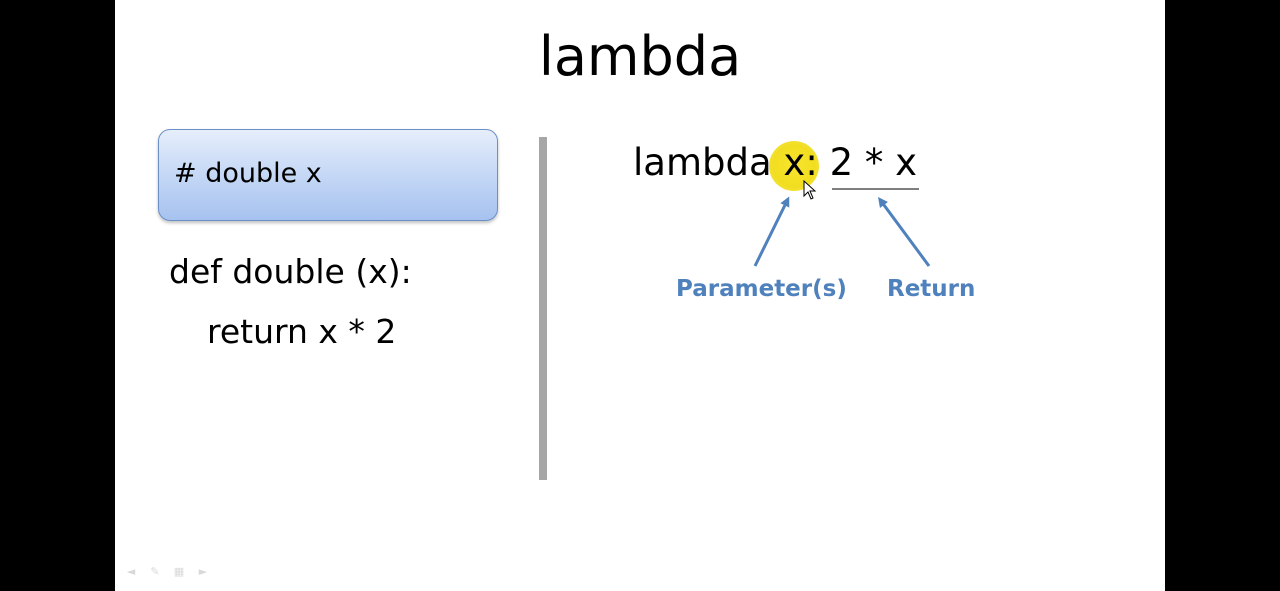 The height and width of the screenshot is (591, 1280). I want to click on lambda-expression: lambda x: 2 * x, so click(775, 163).